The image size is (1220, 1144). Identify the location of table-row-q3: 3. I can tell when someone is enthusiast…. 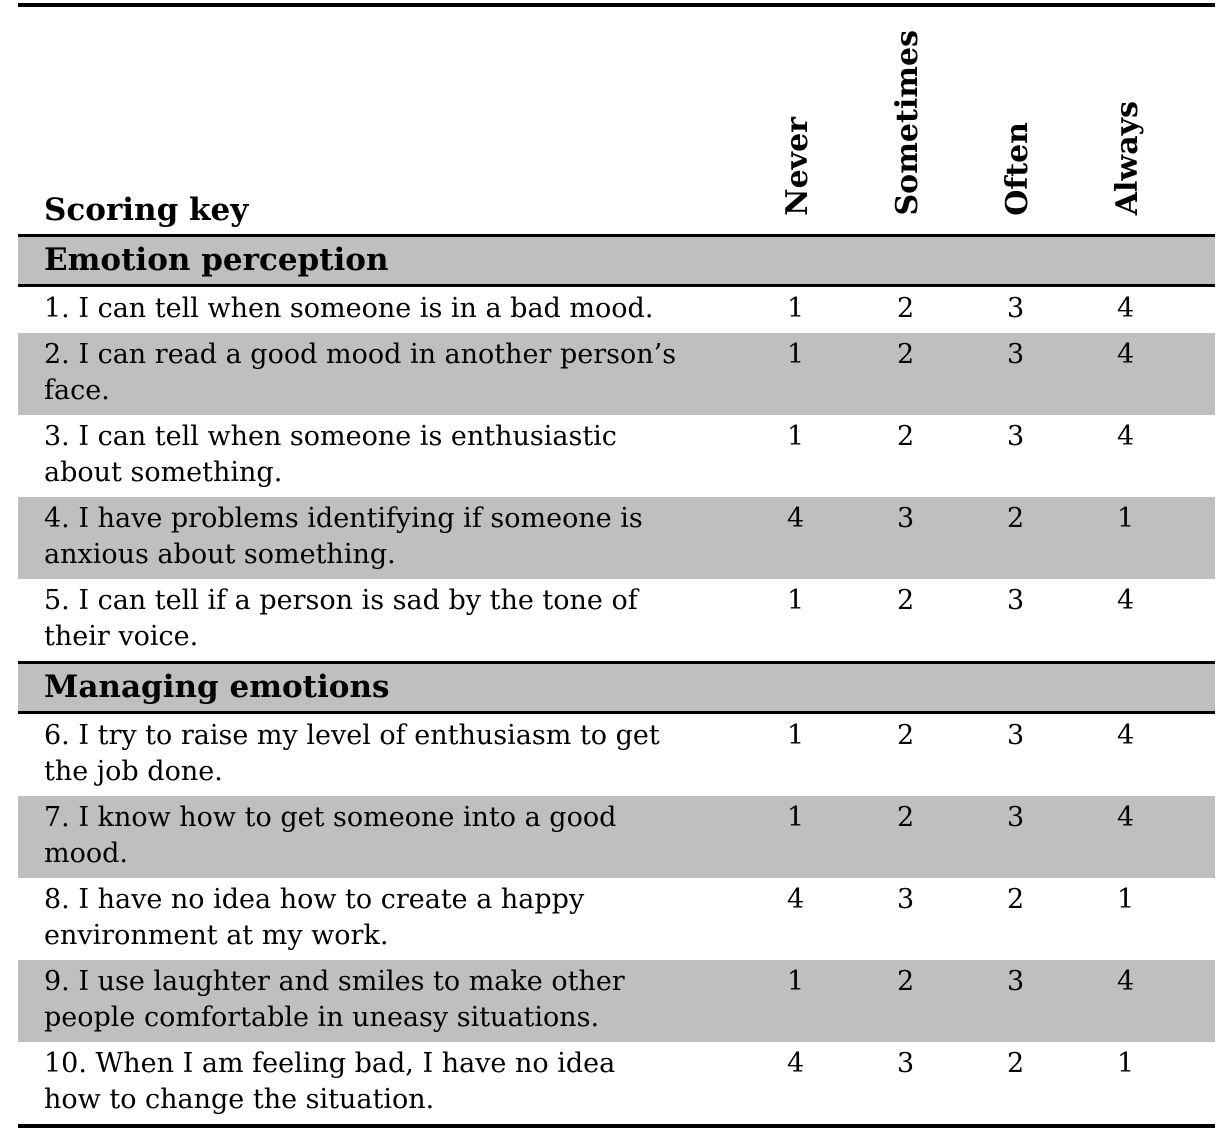
(616, 456).